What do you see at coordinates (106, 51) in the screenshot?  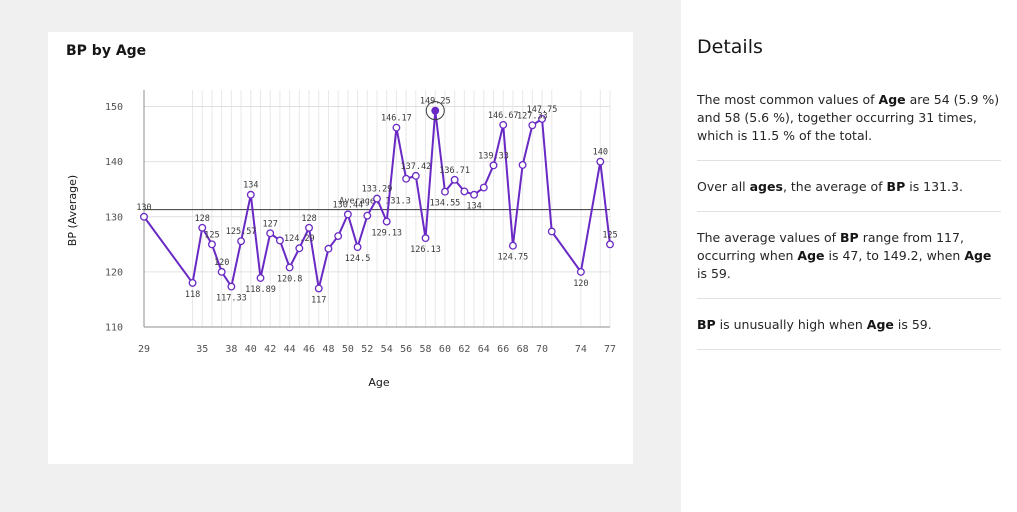 I see `chart-title: BP by Age` at bounding box center [106, 51].